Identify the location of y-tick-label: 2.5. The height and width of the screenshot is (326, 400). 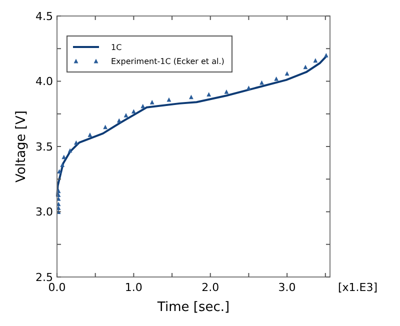
(44, 277).